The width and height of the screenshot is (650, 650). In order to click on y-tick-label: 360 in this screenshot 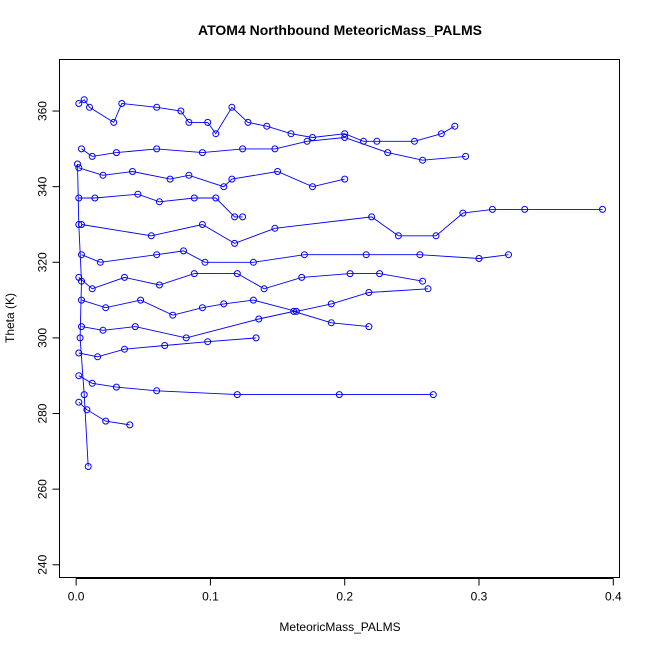, I will do `click(43, 111)`.